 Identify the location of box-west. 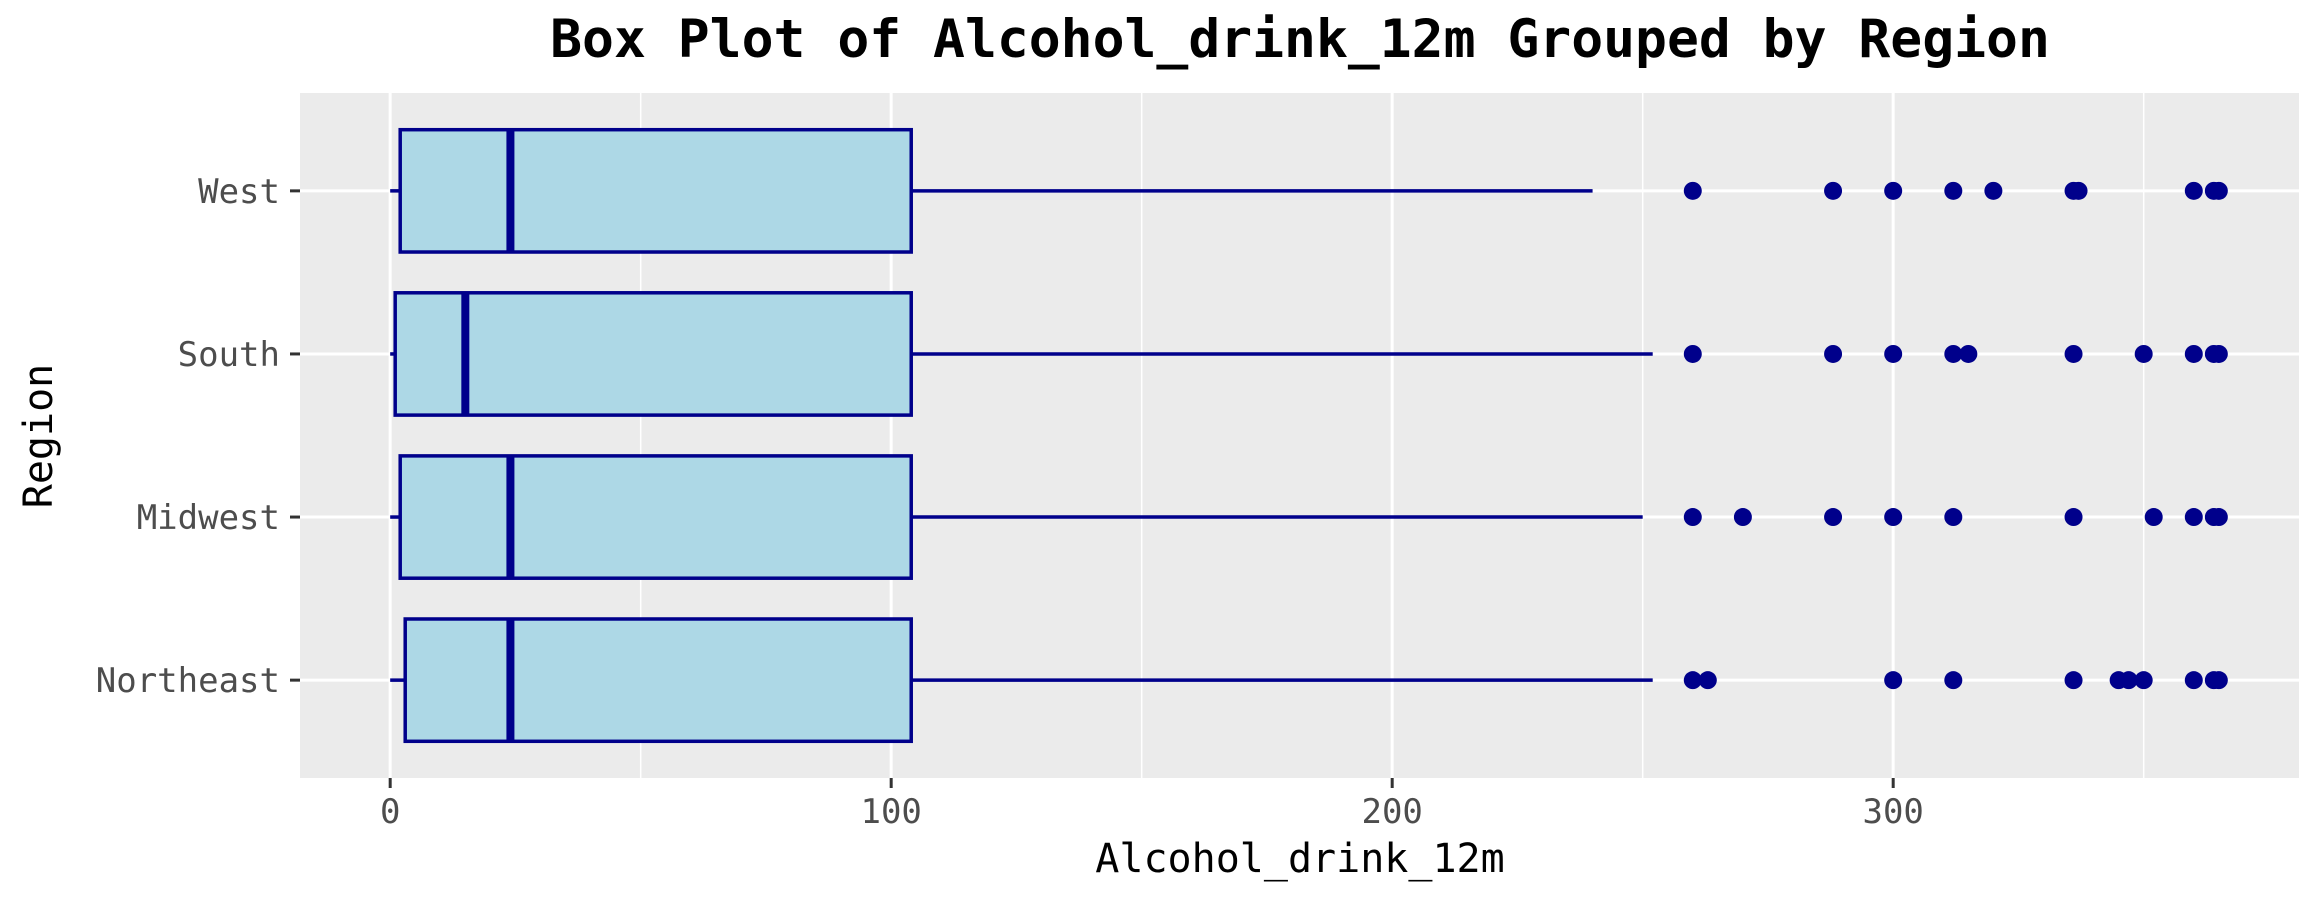
(1309, 190).